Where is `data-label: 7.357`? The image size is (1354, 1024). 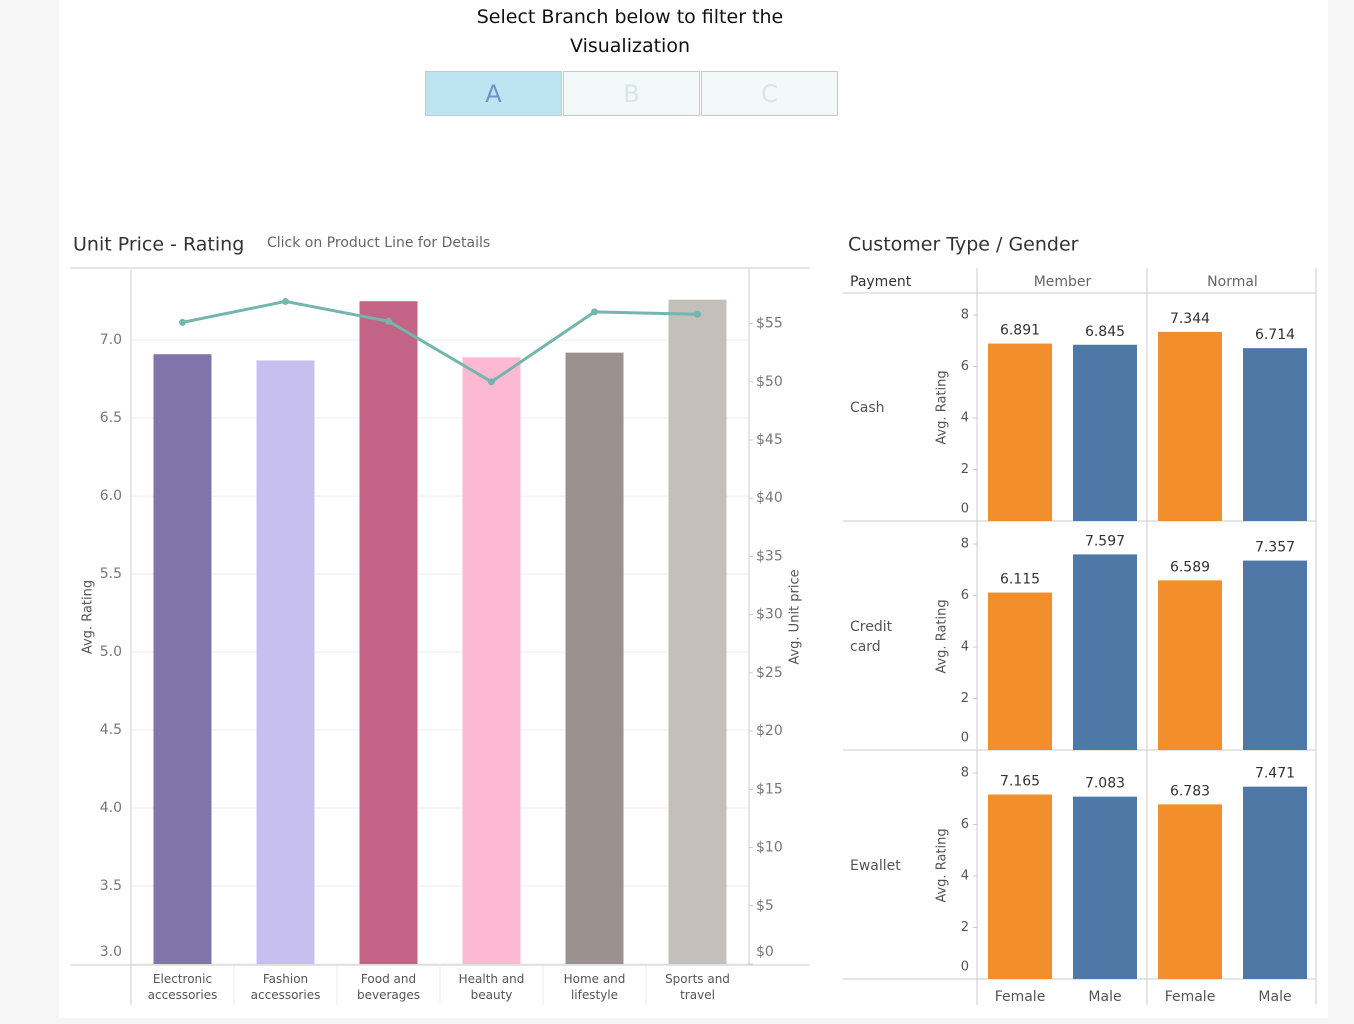
data-label: 7.357 is located at coordinates (1275, 548).